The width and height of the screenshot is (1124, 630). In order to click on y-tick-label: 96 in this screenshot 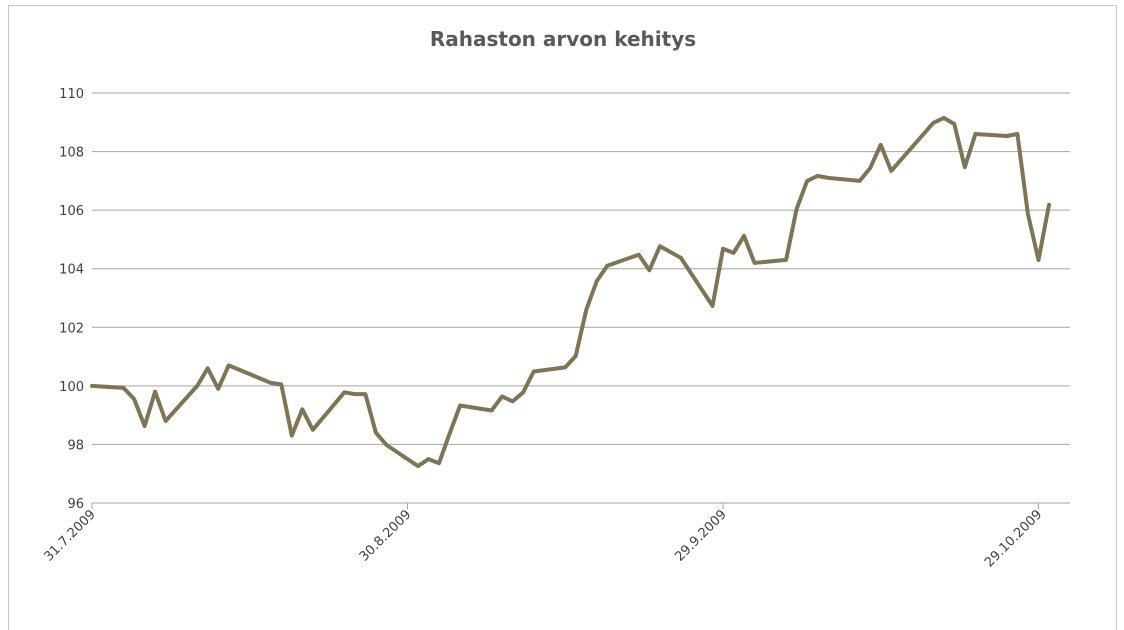, I will do `click(75, 504)`.